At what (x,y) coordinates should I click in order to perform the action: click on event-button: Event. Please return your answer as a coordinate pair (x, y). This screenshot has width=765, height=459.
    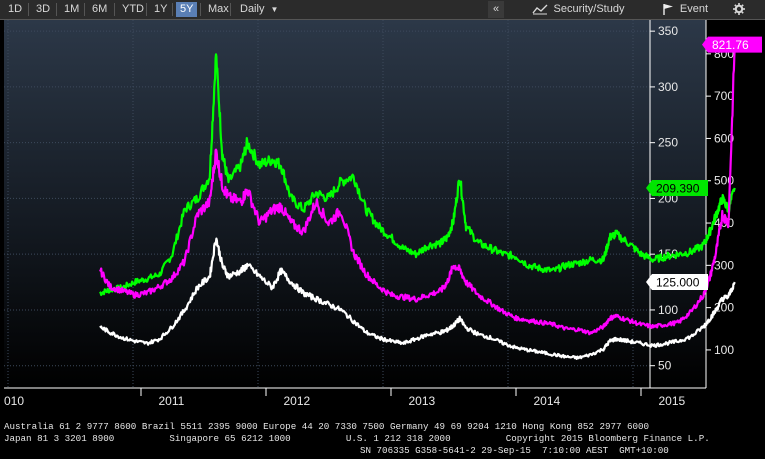
    Looking at the image, I should click on (685, 9).